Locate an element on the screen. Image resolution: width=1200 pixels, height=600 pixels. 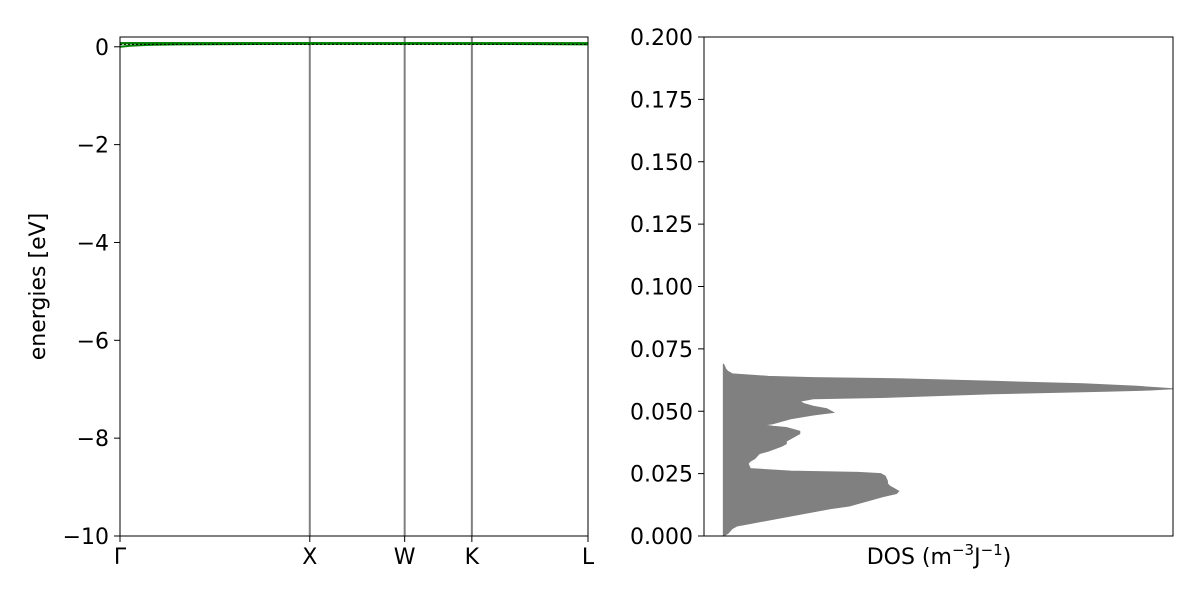
dos-filled-area is located at coordinates (948, 450).